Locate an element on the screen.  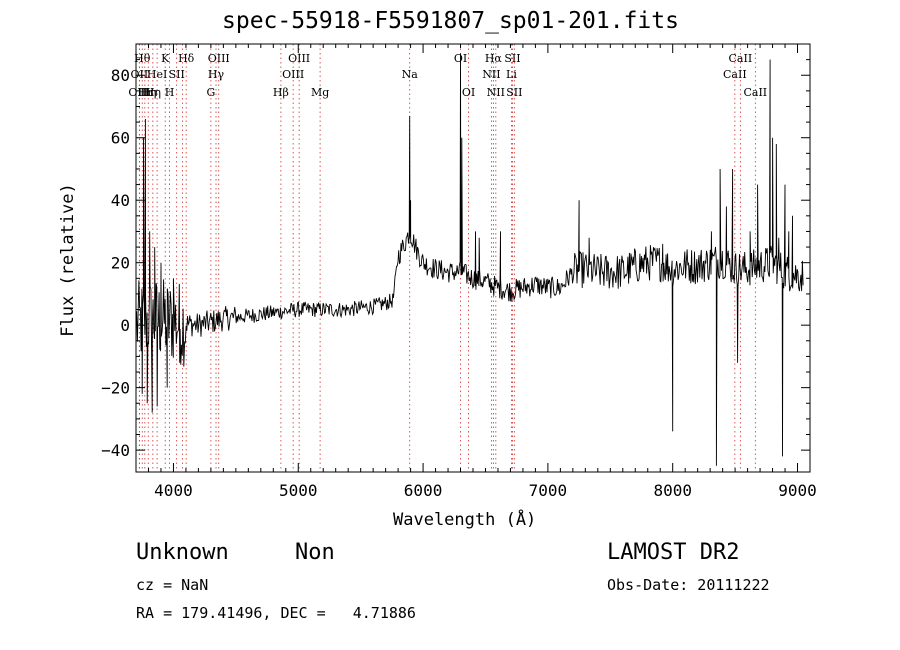
x-tick-label: 5000 is located at coordinates (298, 490).